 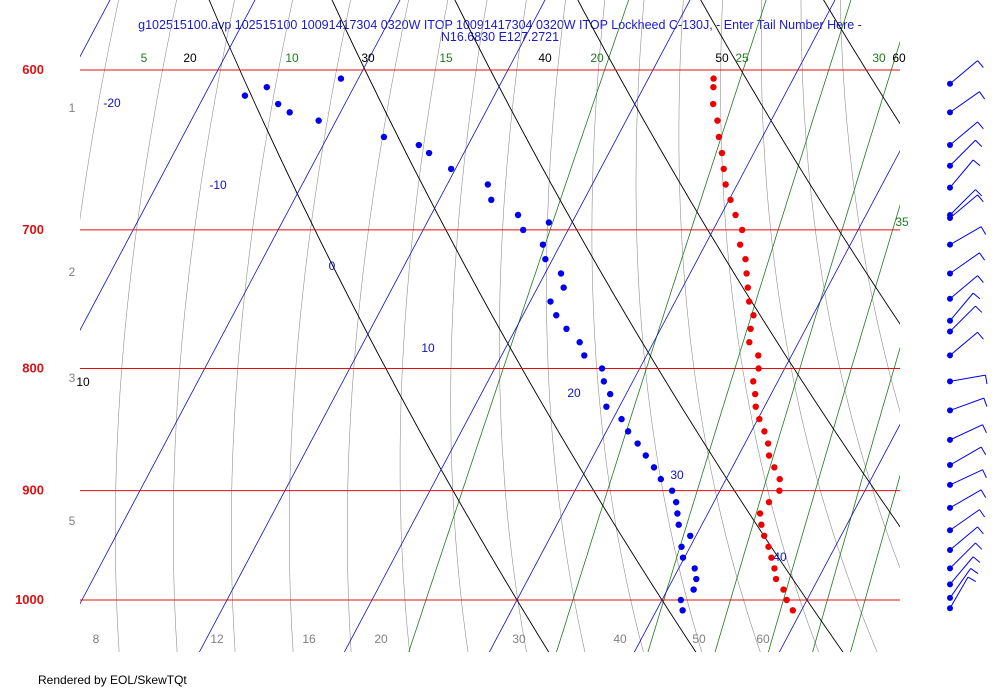 I want to click on isotherm-label: 30, so click(x=677, y=475).